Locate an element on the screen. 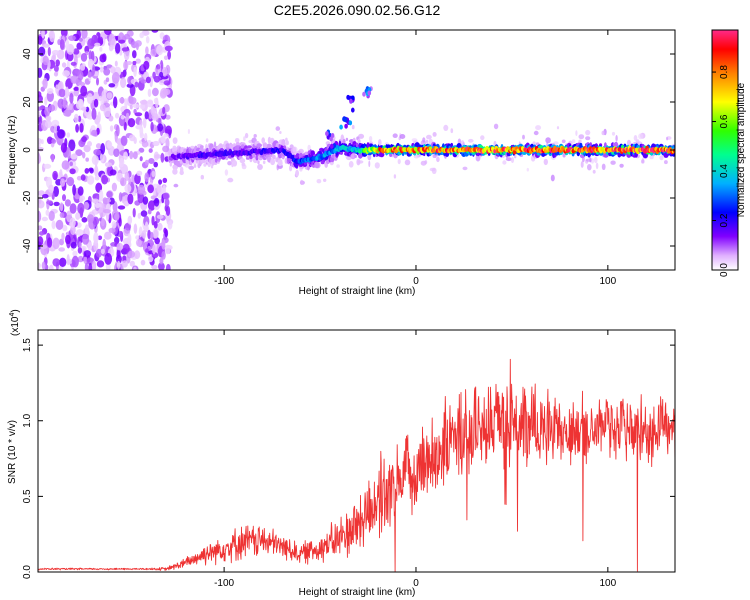 This screenshot has width=750, height=600. spectrogram-xtick-label: 0 is located at coordinates (416, 281).